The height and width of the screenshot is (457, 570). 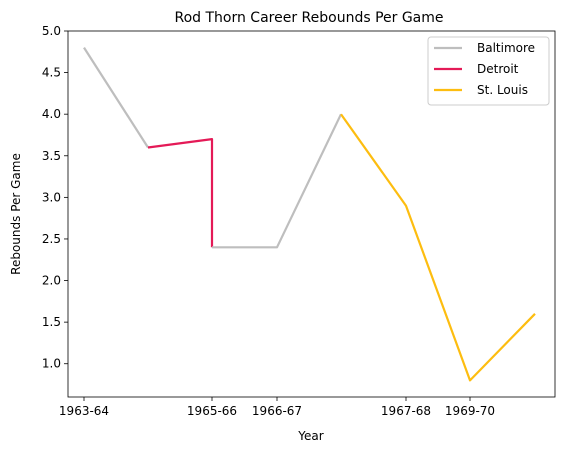 I want to click on y-tick-label: 2.0, so click(x=51, y=281).